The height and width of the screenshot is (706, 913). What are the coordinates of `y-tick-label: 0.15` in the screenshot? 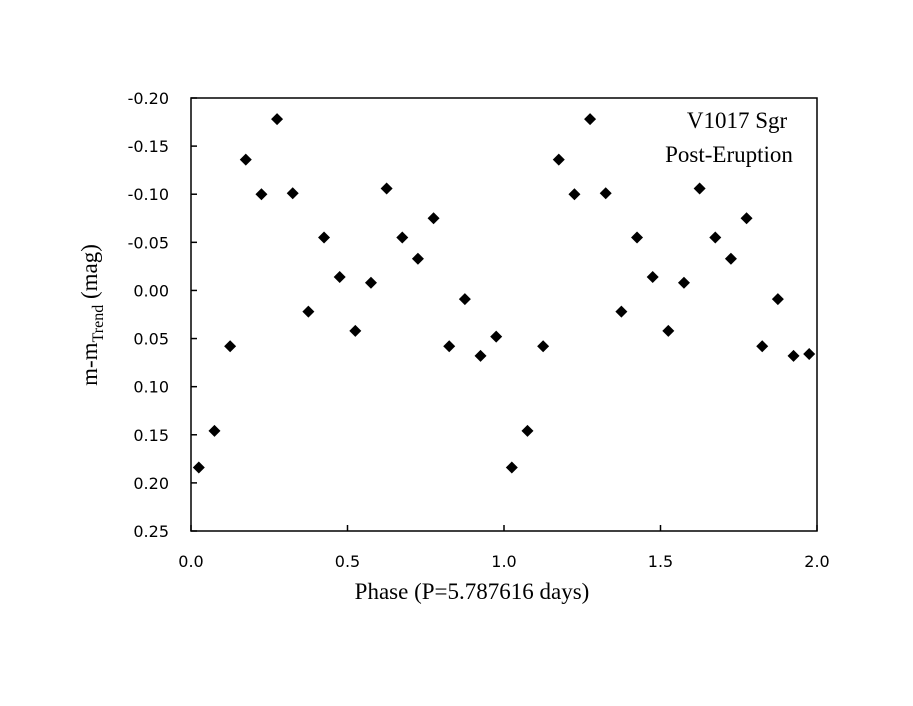 It's located at (151, 435).